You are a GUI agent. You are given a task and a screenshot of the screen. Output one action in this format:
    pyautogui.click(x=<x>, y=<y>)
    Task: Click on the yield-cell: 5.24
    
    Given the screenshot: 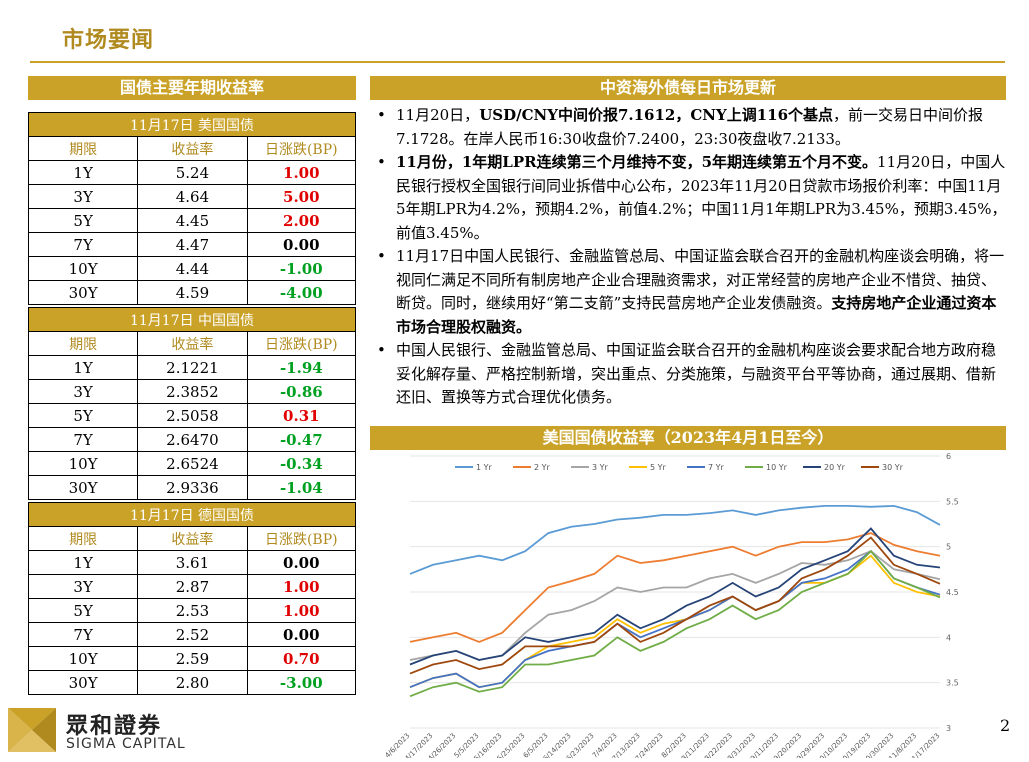 What is the action you would take?
    pyautogui.click(x=192, y=172)
    